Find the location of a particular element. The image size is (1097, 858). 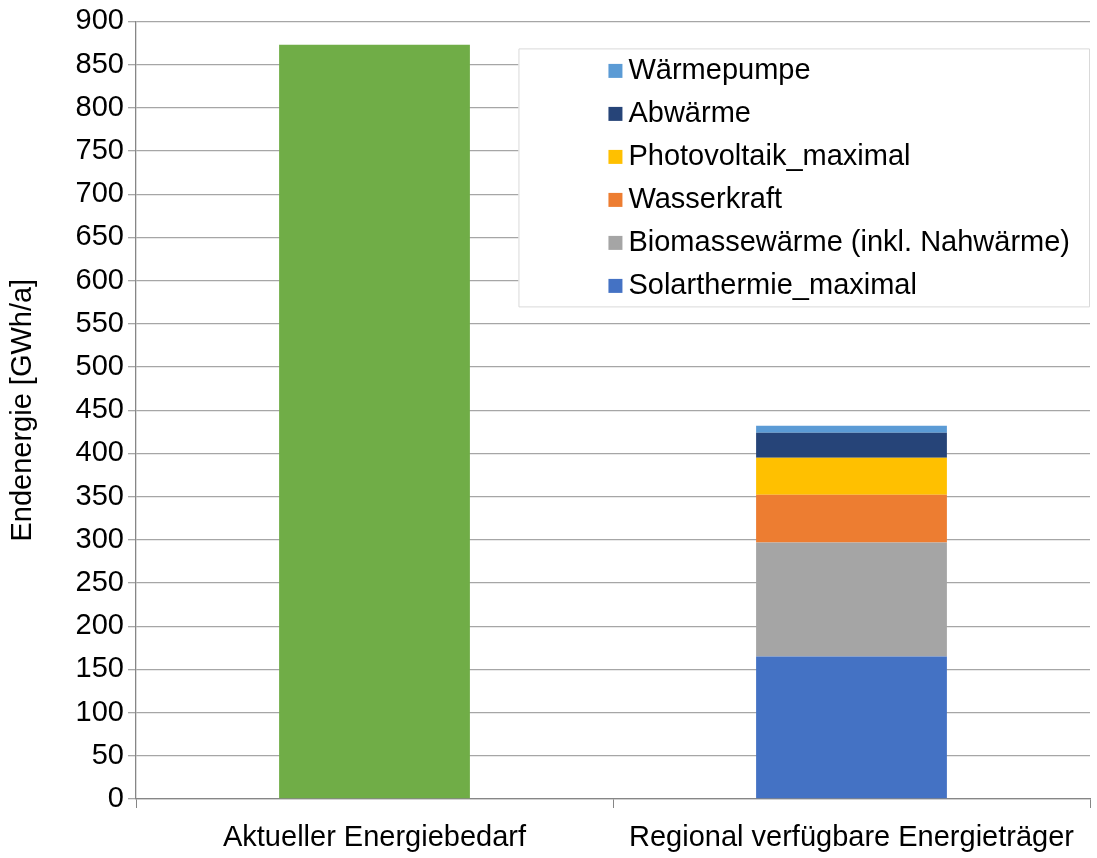

legend-label: Photovoltaik_maximal is located at coordinates (769, 154).